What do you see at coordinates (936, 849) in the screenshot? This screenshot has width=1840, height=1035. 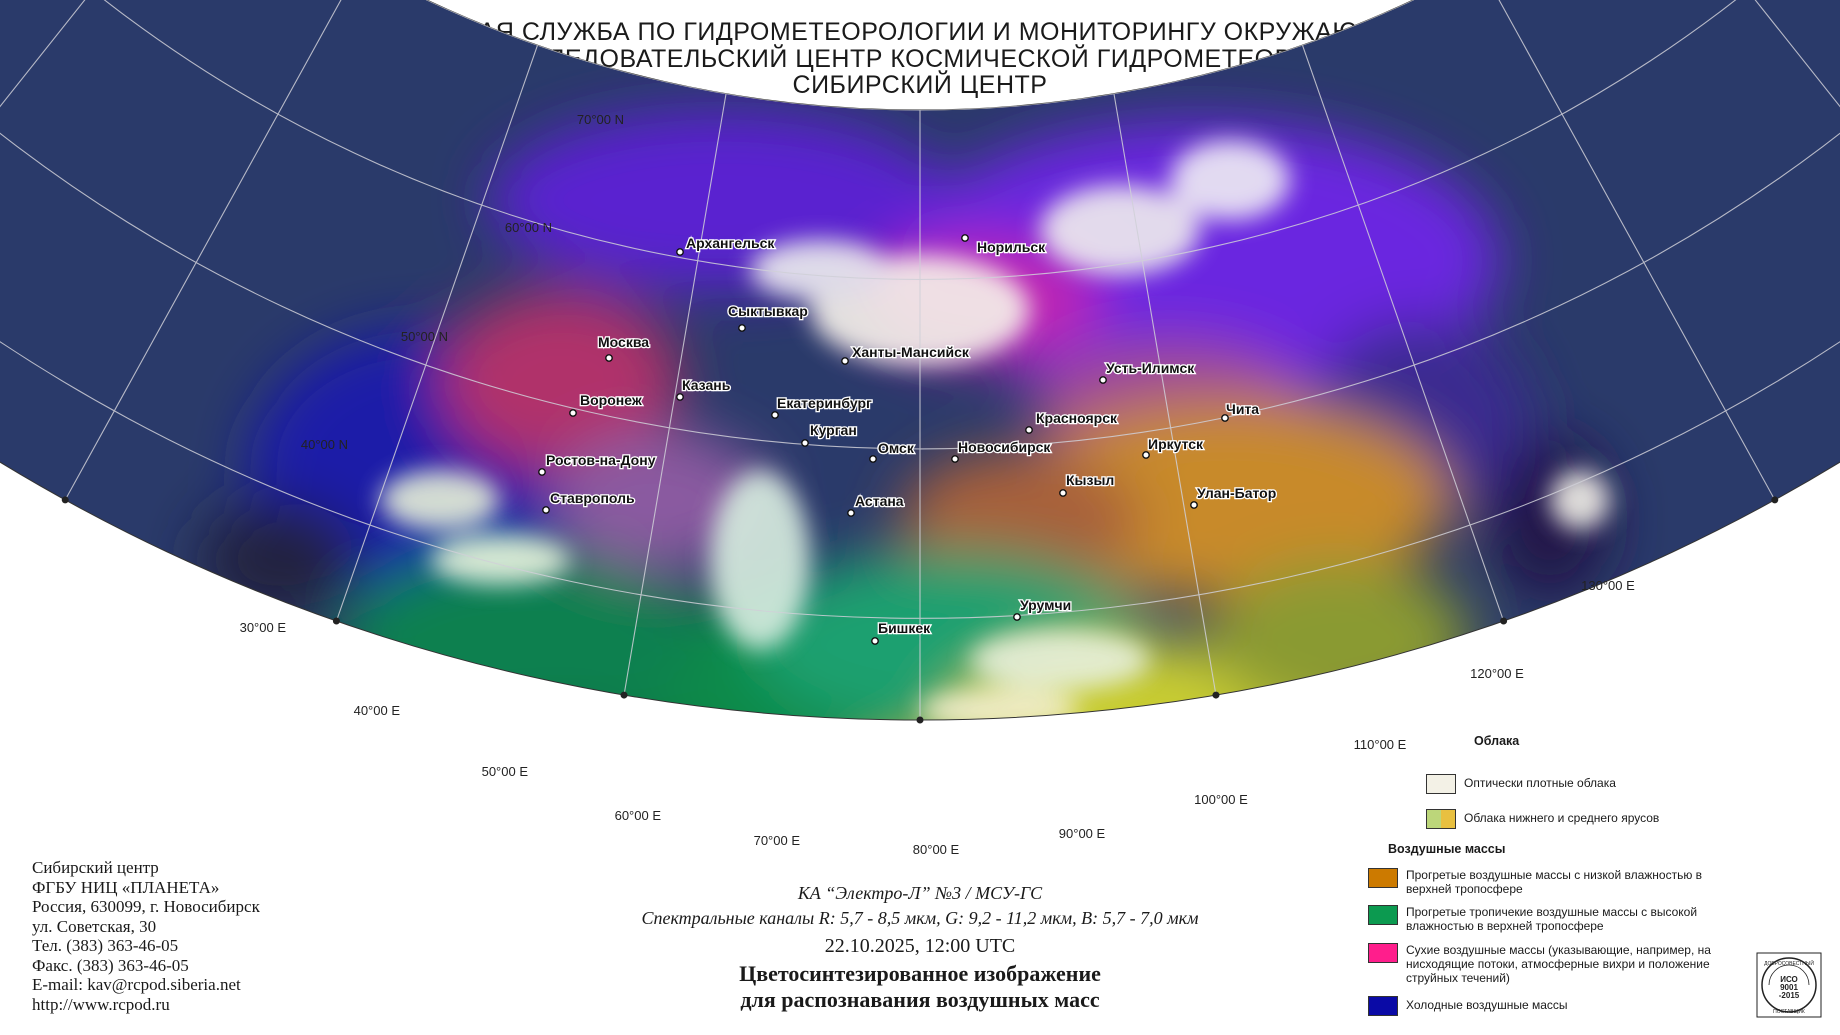 I see `longitude-label: 80°00 E` at bounding box center [936, 849].